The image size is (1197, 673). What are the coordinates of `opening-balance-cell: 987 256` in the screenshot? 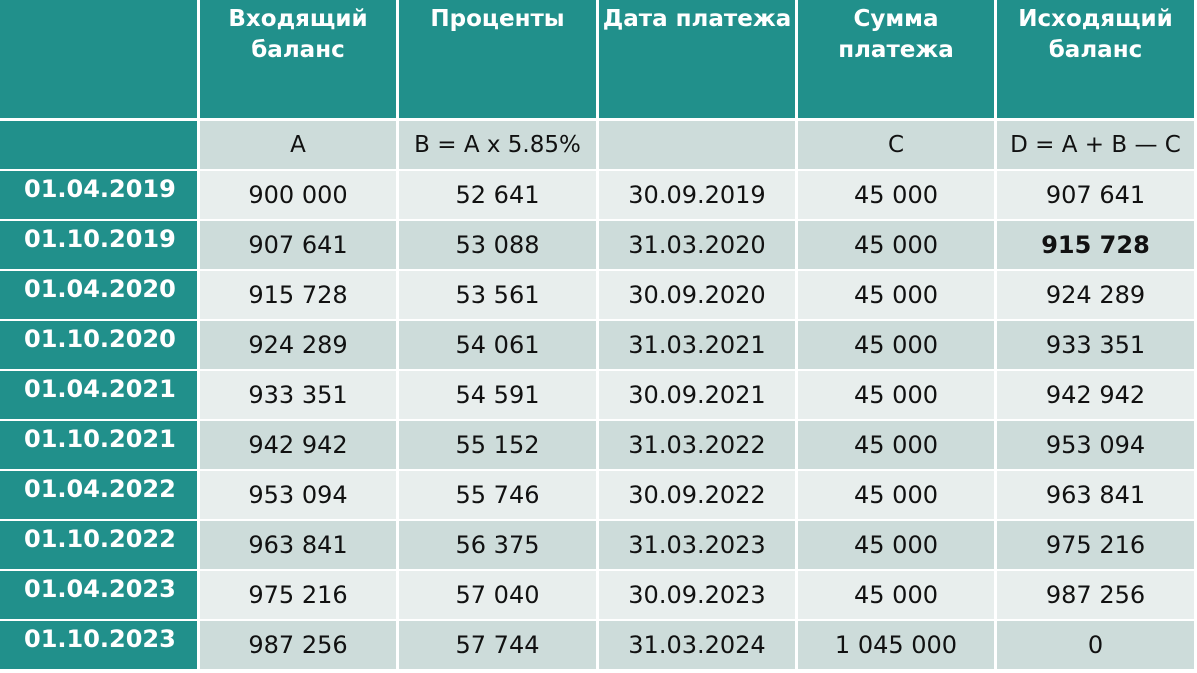 It's located at (299, 646).